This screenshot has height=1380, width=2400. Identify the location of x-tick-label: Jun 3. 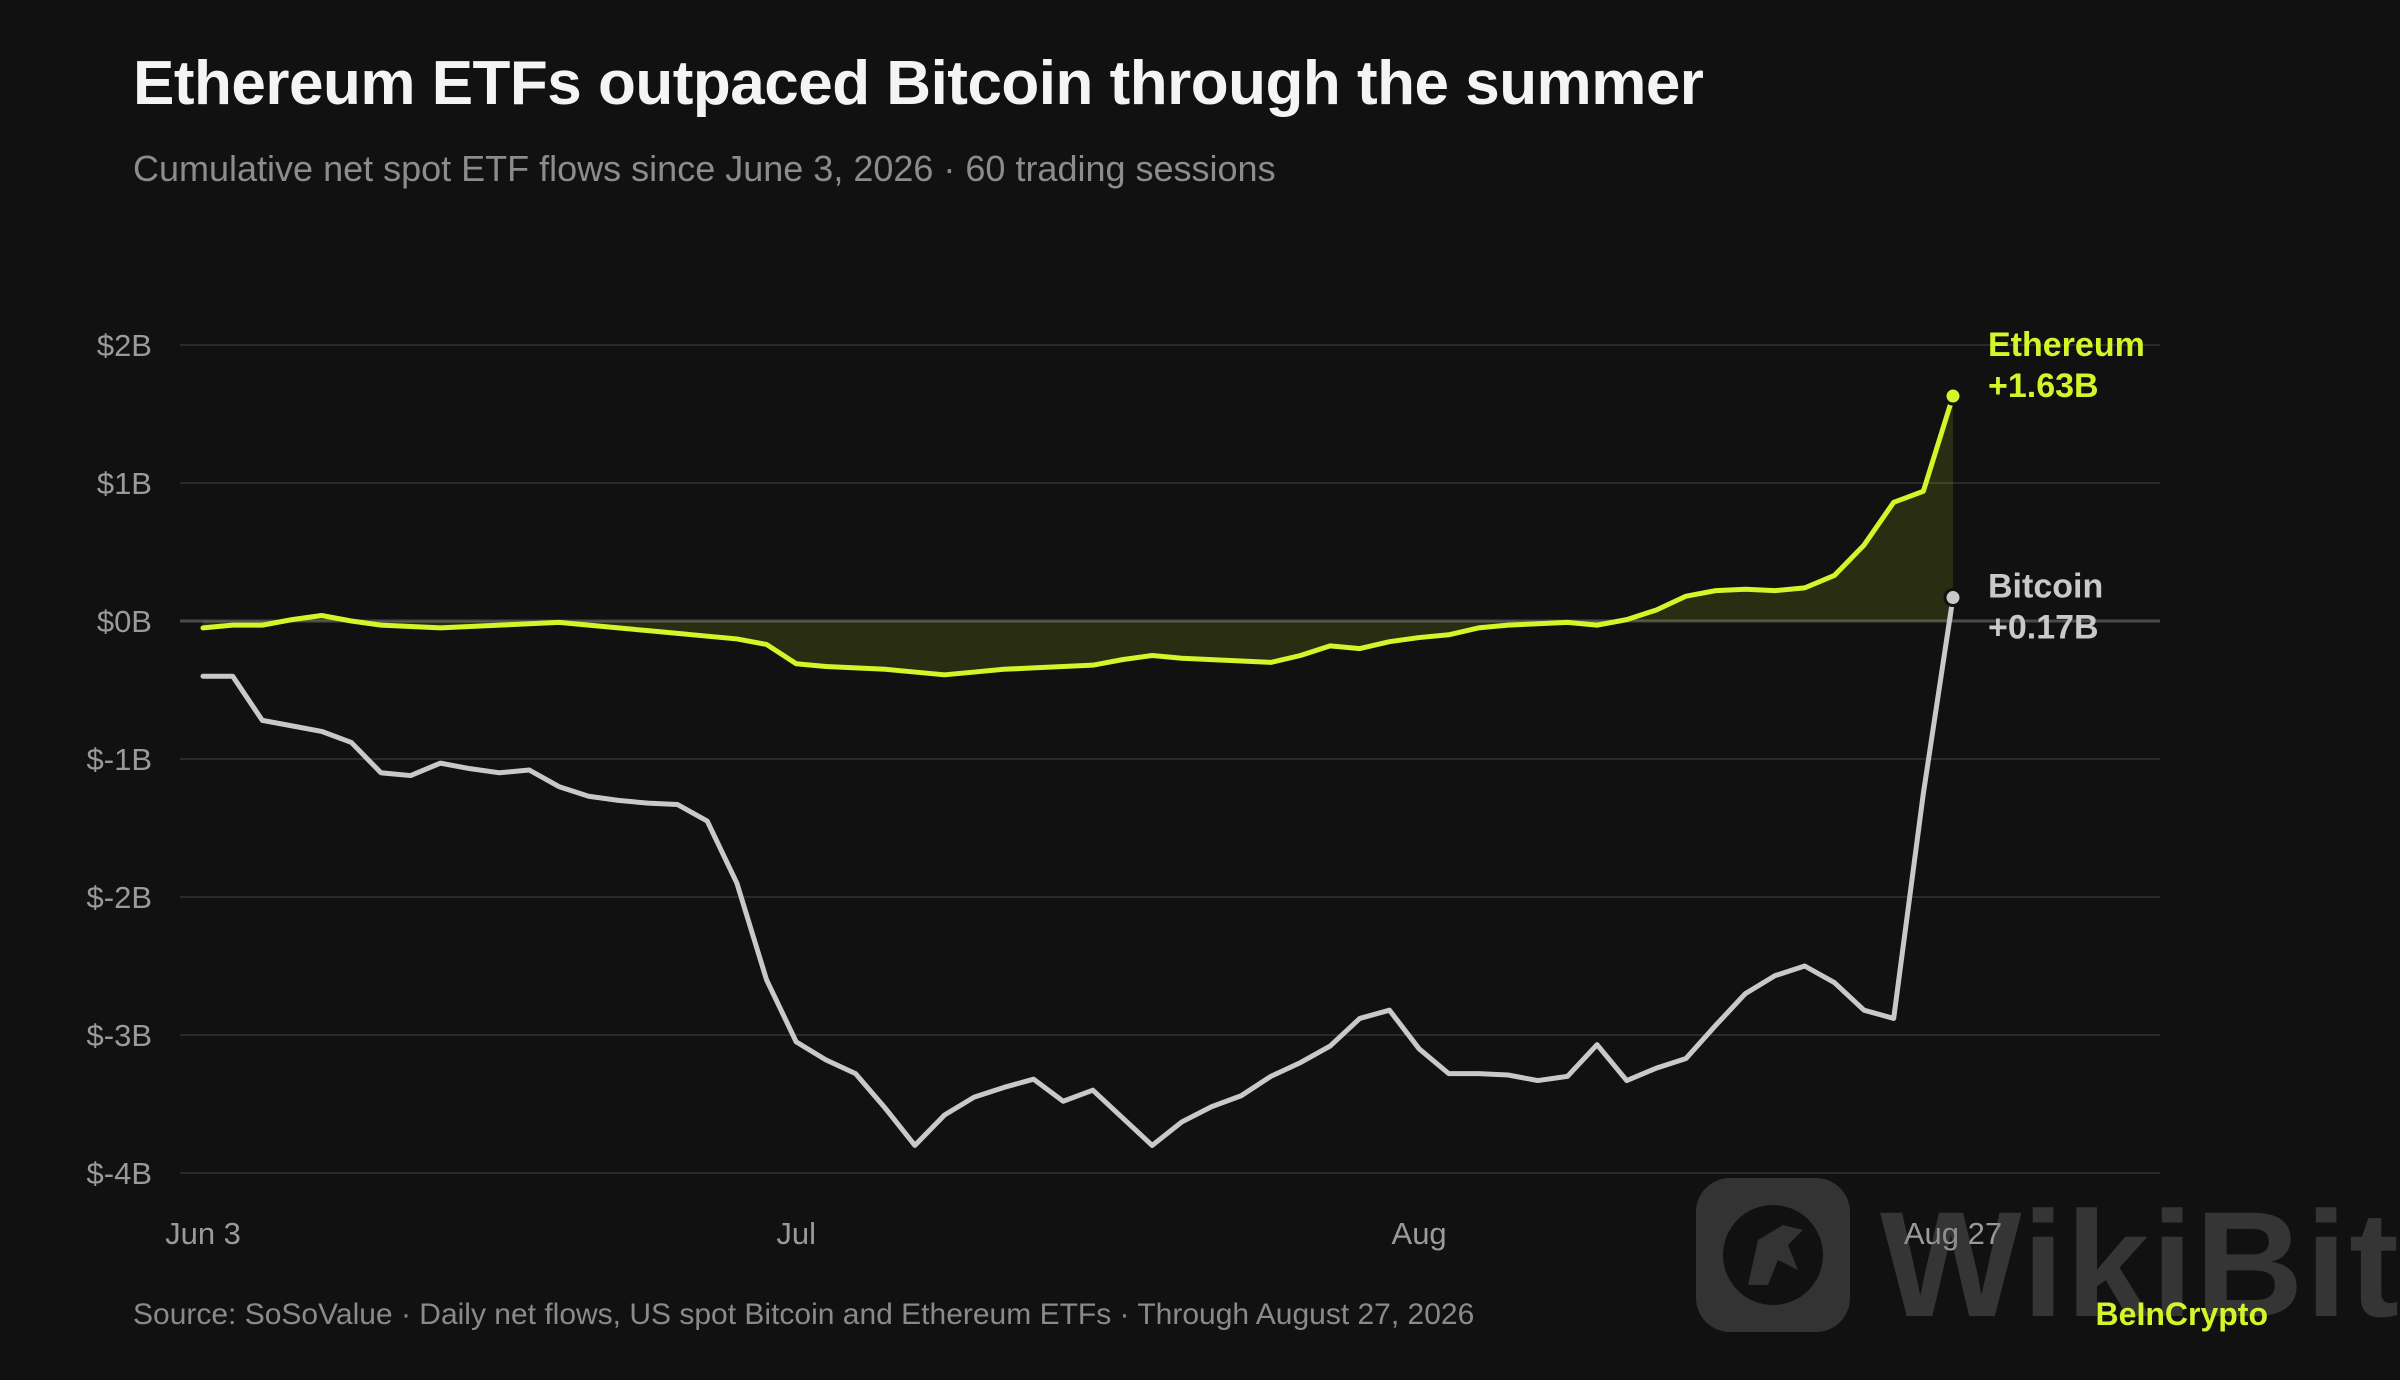
(203, 1233).